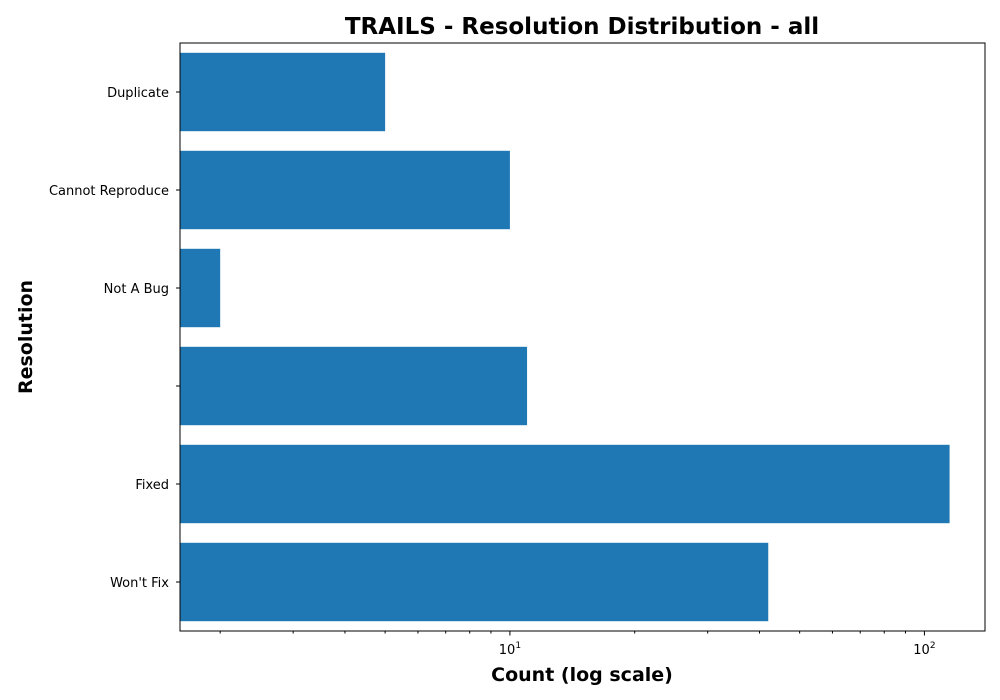 Image resolution: width=1000 pixels, height=700 pixels. Describe the element at coordinates (152, 485) in the screenshot. I see `y-tick-label: Fixed` at that location.